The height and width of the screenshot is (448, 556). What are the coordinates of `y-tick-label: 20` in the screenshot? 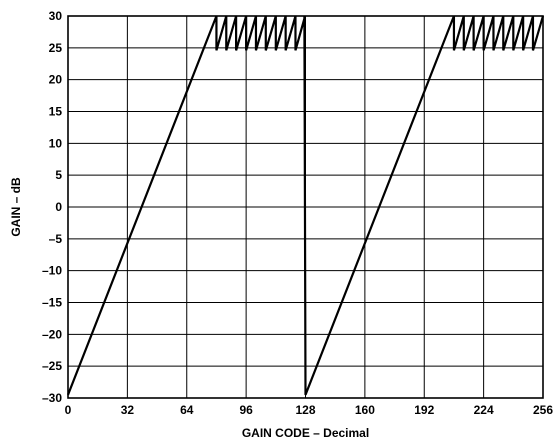 It's located at (56, 80).